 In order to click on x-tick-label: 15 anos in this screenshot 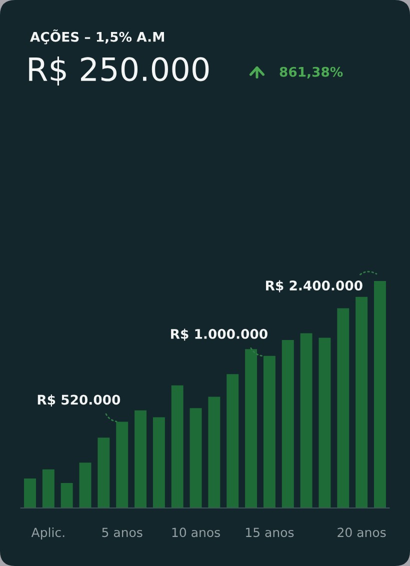, I will do `click(270, 533)`.